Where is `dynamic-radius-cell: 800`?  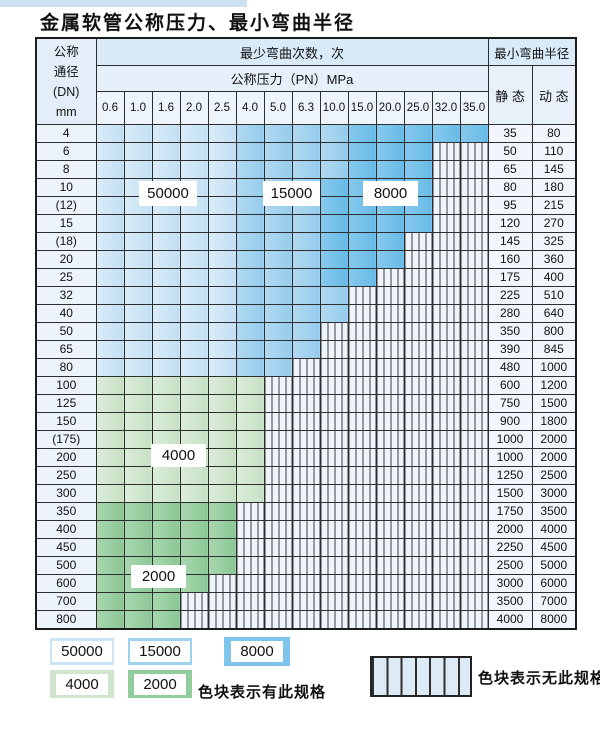
dynamic-radius-cell: 800 is located at coordinates (554, 331).